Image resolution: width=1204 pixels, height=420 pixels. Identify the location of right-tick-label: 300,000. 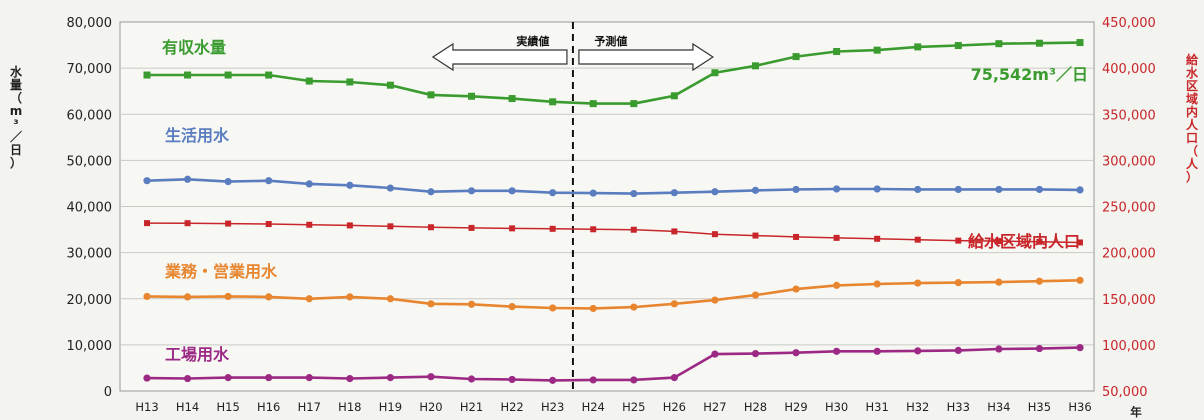
(1129, 161).